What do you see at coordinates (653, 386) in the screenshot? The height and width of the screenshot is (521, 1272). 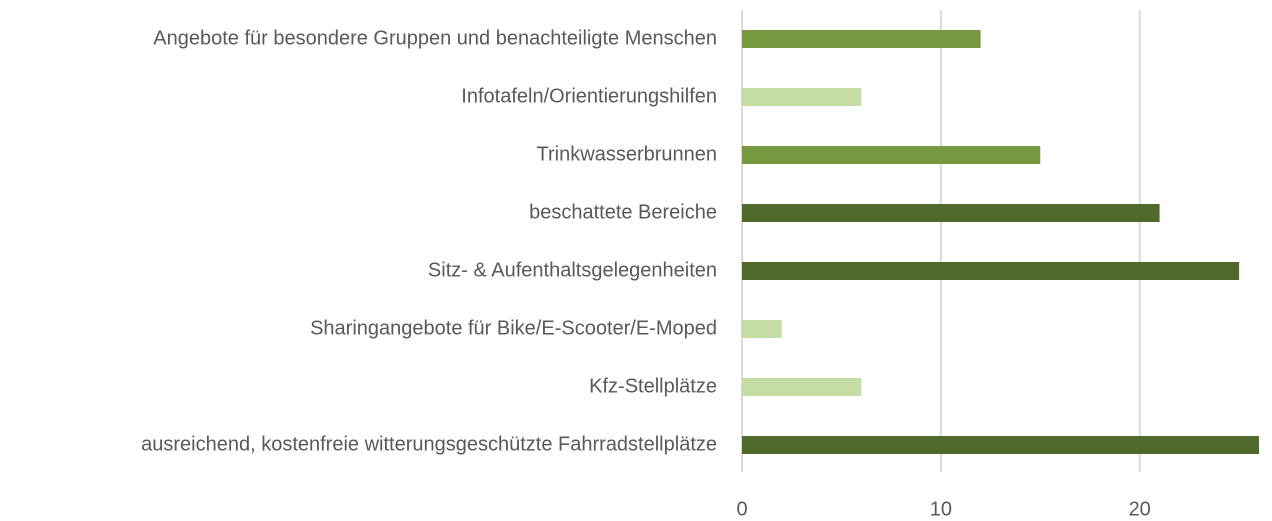 I see `category-label: Kfz-Stellplätze` at bounding box center [653, 386].